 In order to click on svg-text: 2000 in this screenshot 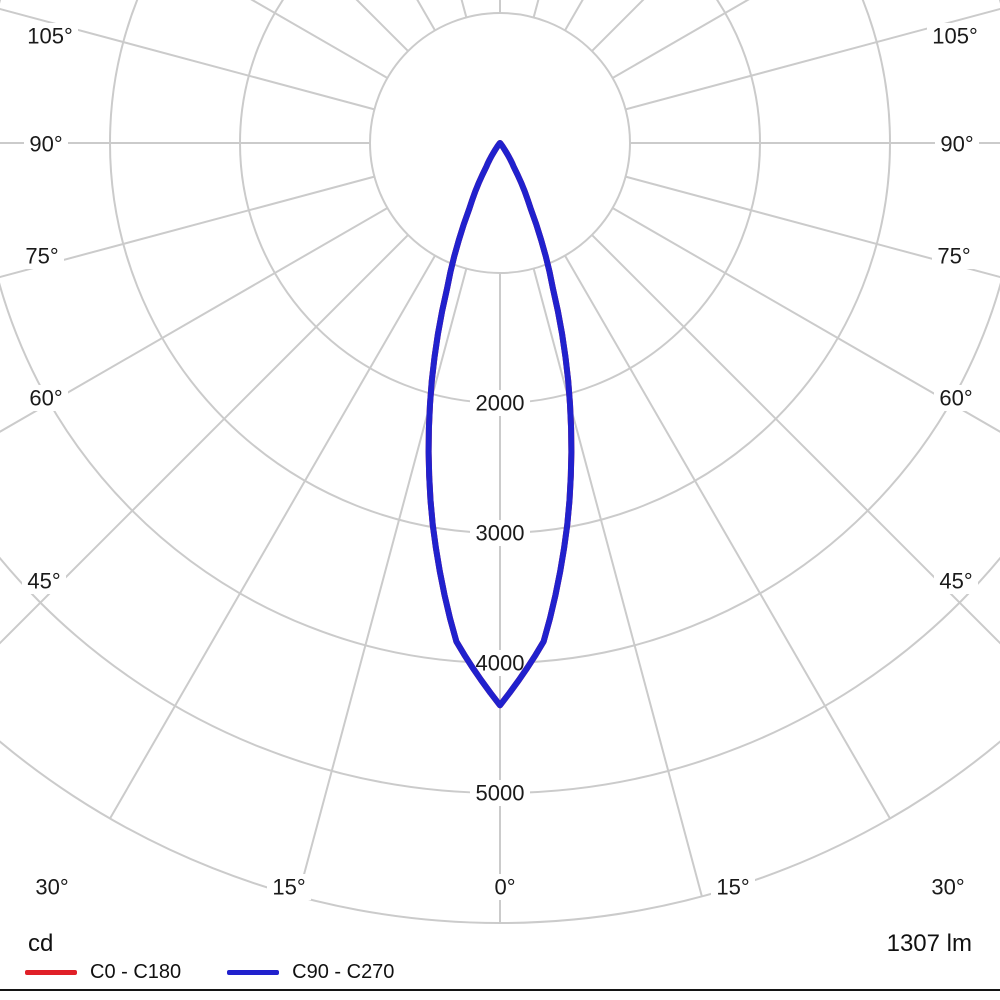, I will do `click(500, 403)`.